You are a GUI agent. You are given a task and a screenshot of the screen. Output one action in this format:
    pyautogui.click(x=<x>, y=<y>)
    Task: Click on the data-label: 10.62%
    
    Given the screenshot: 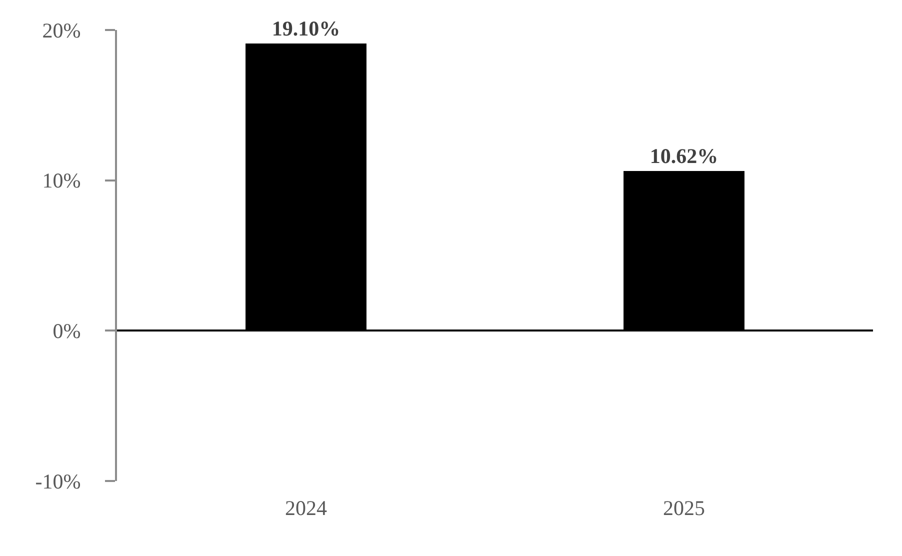 What is the action you would take?
    pyautogui.click(x=684, y=156)
    